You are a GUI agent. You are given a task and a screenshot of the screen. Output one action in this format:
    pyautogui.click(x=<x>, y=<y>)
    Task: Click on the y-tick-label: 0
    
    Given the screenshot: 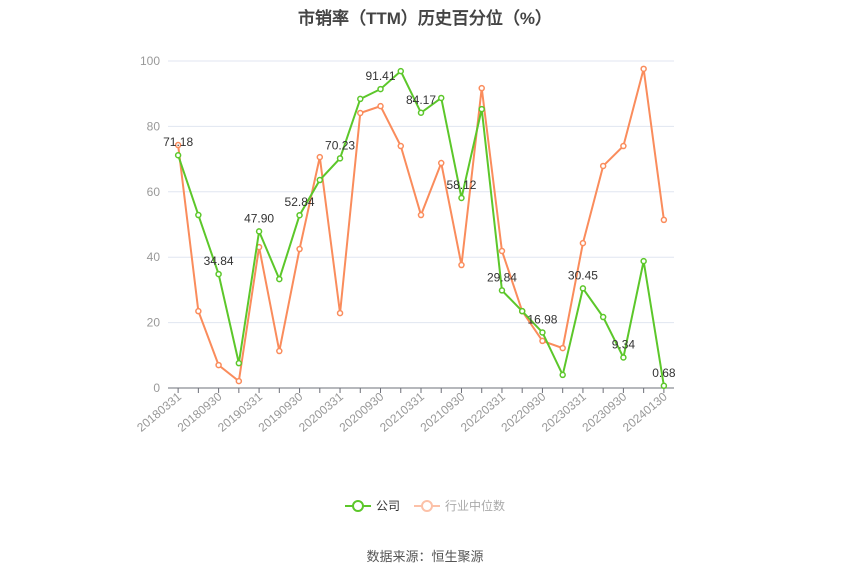 What is the action you would take?
    pyautogui.click(x=156, y=388)
    